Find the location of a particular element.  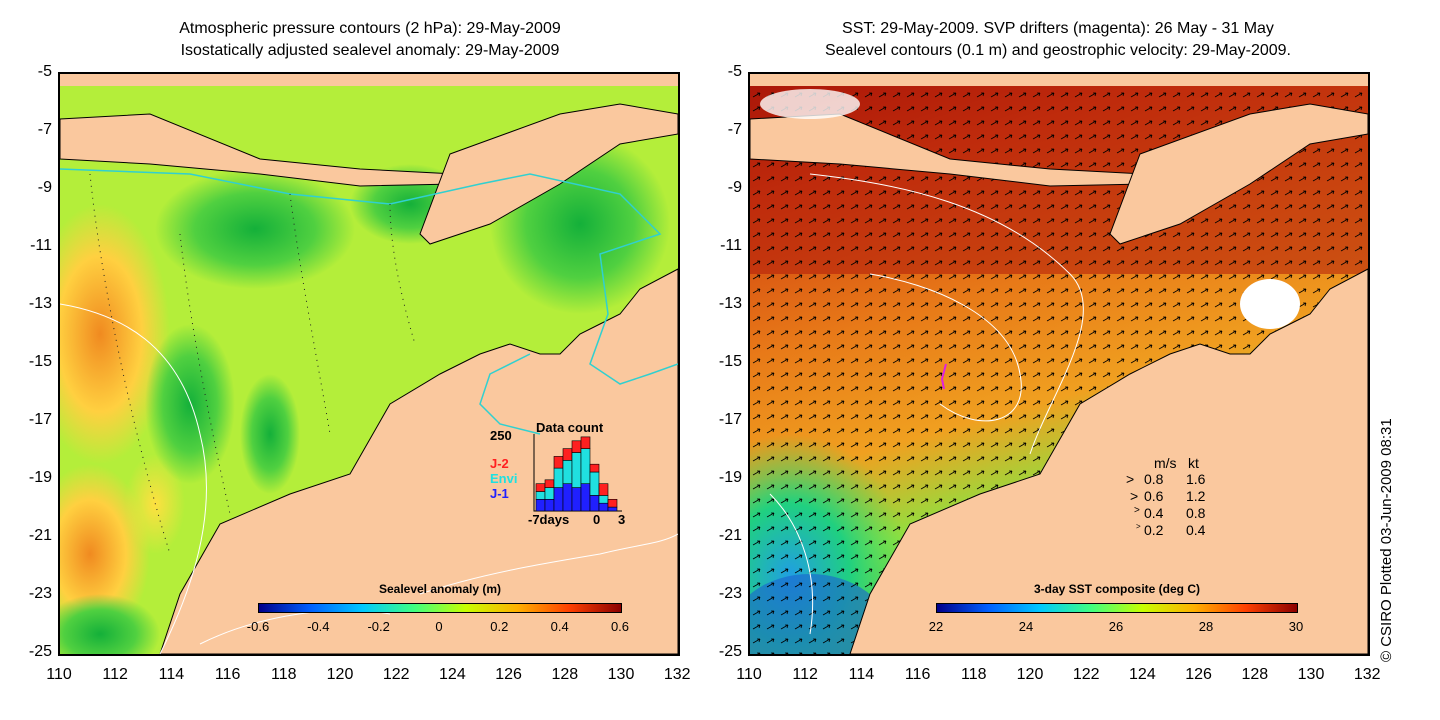

right-y-tick-8: -21 is located at coordinates (730, 535).